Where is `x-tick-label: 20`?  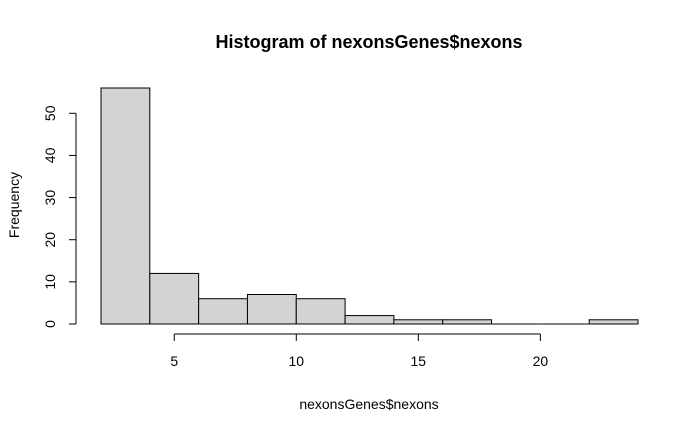
x-tick-label: 20 is located at coordinates (541, 361).